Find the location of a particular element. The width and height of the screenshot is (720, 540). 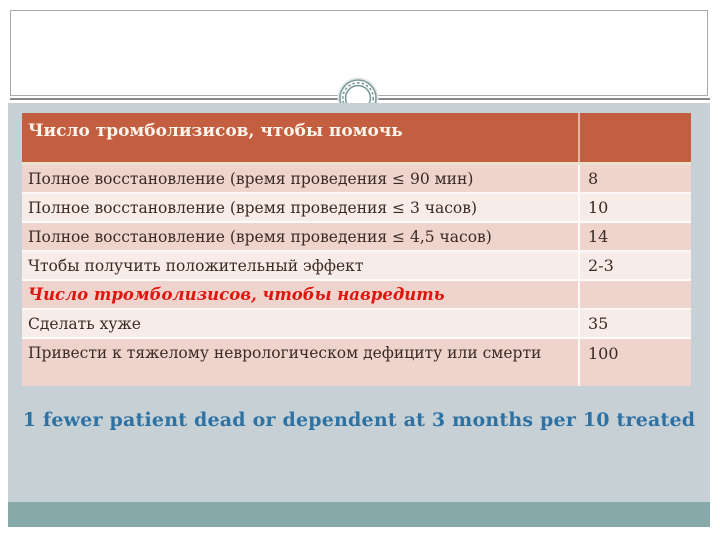

bottom-accent-bar is located at coordinates (359, 514).